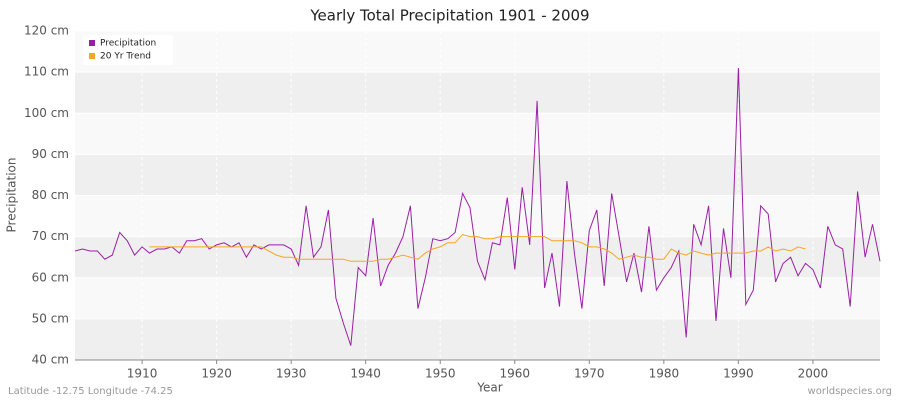 This screenshot has width=900, height=400. I want to click on x-tick-label: 1910, so click(142, 374).